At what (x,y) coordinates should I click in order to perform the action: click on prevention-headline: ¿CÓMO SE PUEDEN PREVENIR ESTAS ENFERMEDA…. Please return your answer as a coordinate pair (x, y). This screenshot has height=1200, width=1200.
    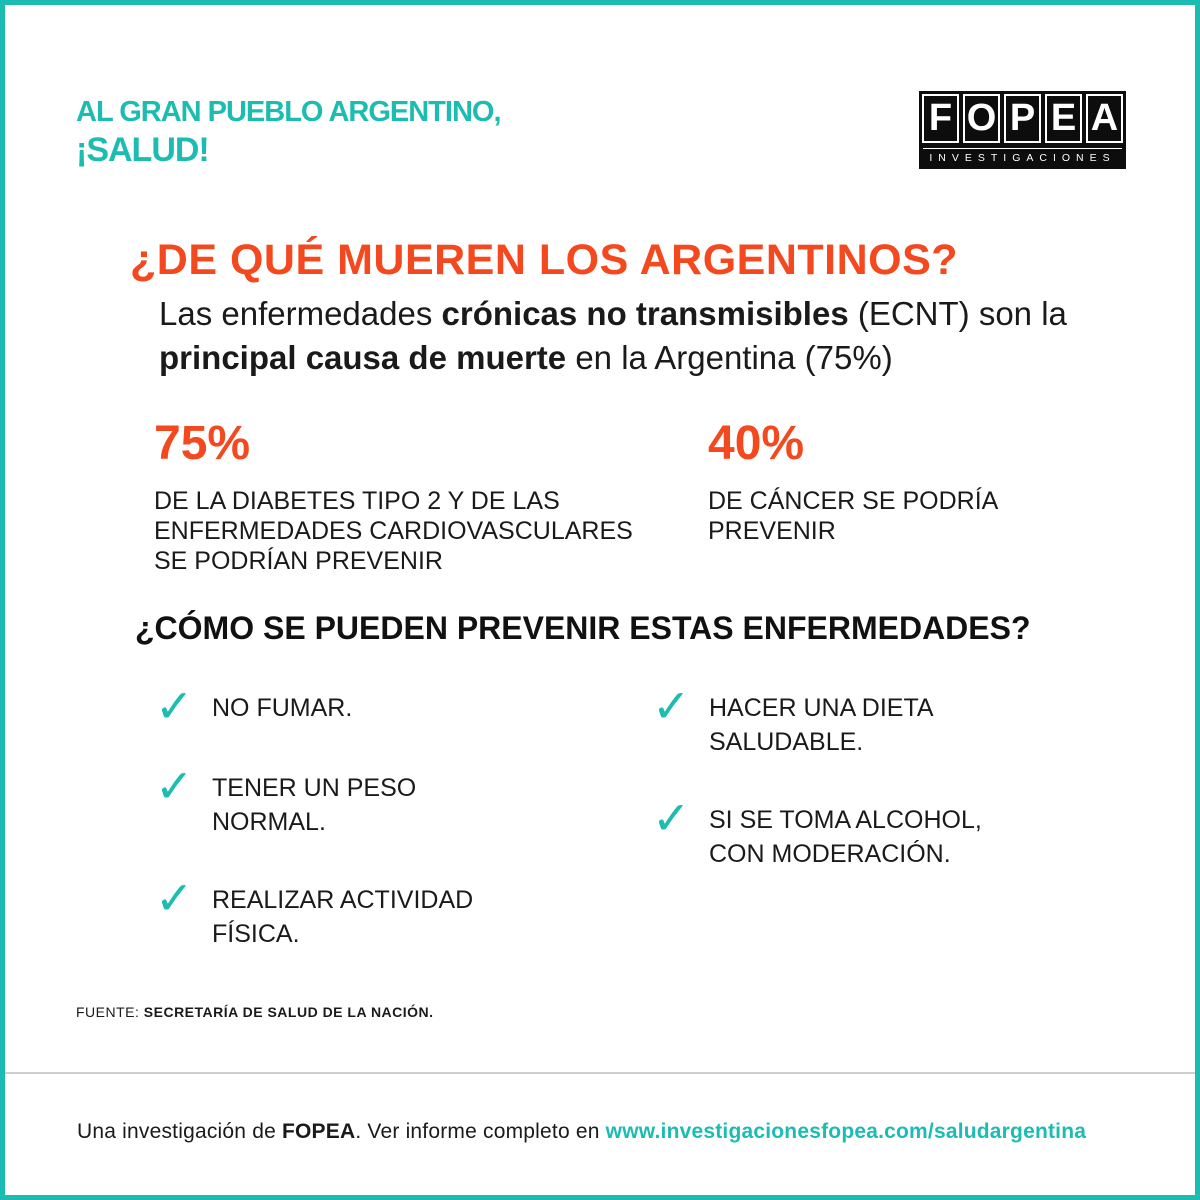
    Looking at the image, I should click on (583, 628).